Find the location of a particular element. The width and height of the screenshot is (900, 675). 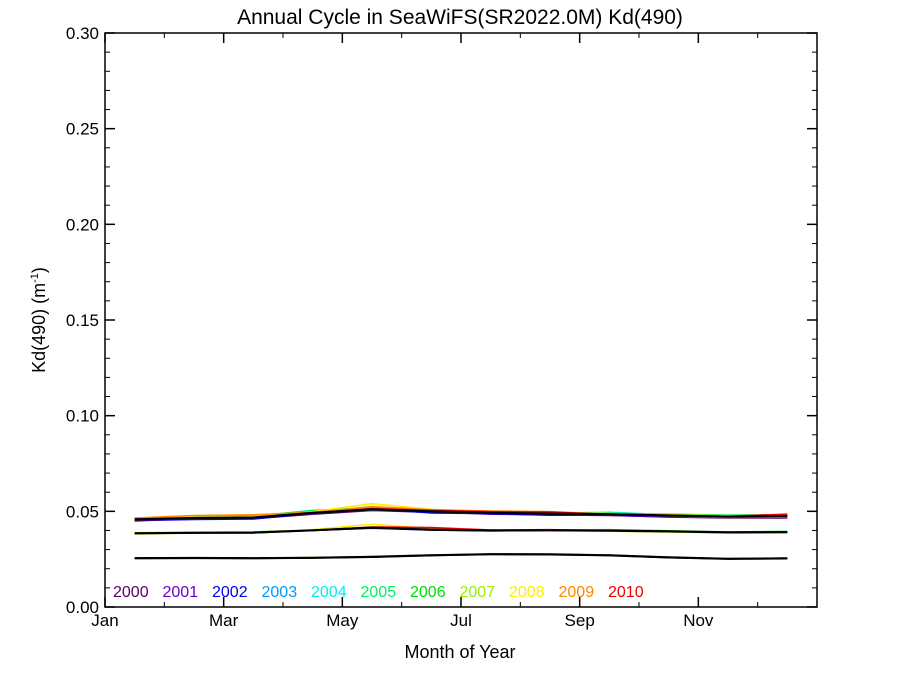

legend-item-2006: 2006 is located at coordinates (428, 592).